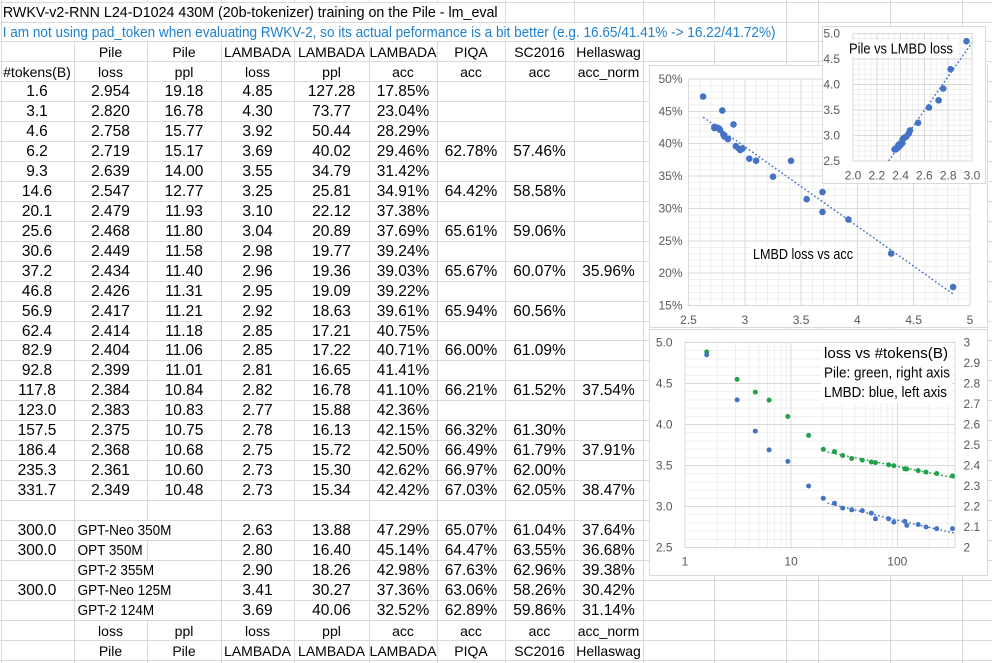 This screenshot has width=992, height=663. I want to click on svg-text: 25%, so click(670, 241).